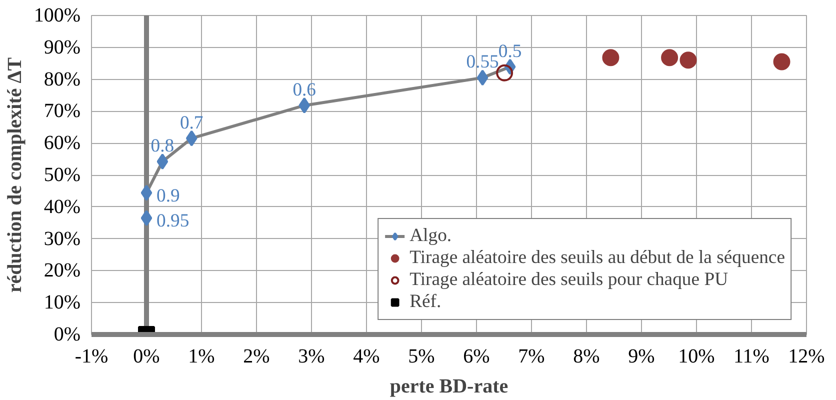 This screenshot has width=836, height=400. Describe the element at coordinates (162, 146) in the screenshot. I see `annotation: 0.8` at that location.